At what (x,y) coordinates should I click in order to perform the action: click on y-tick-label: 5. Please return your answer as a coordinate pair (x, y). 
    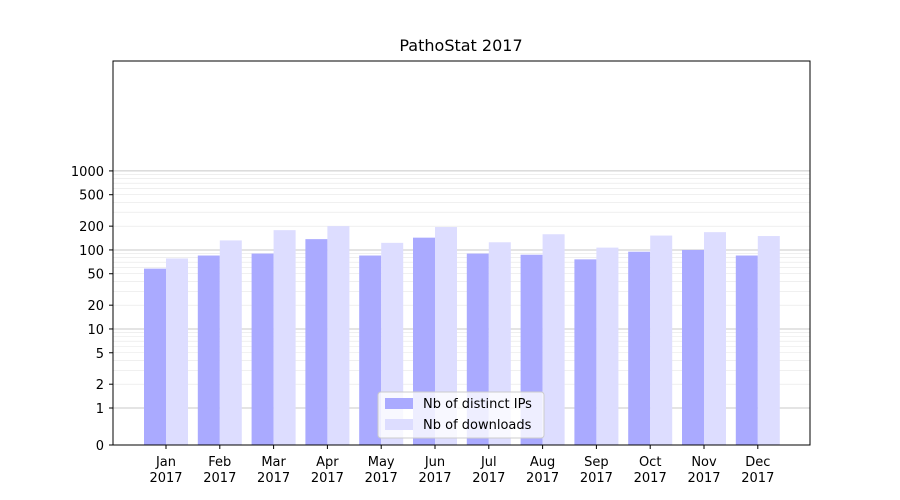
    Looking at the image, I should click on (100, 354).